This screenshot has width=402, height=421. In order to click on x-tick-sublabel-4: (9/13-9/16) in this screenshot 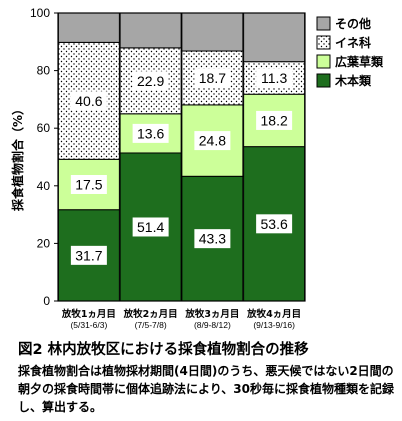, I will do `click(274, 325)`.